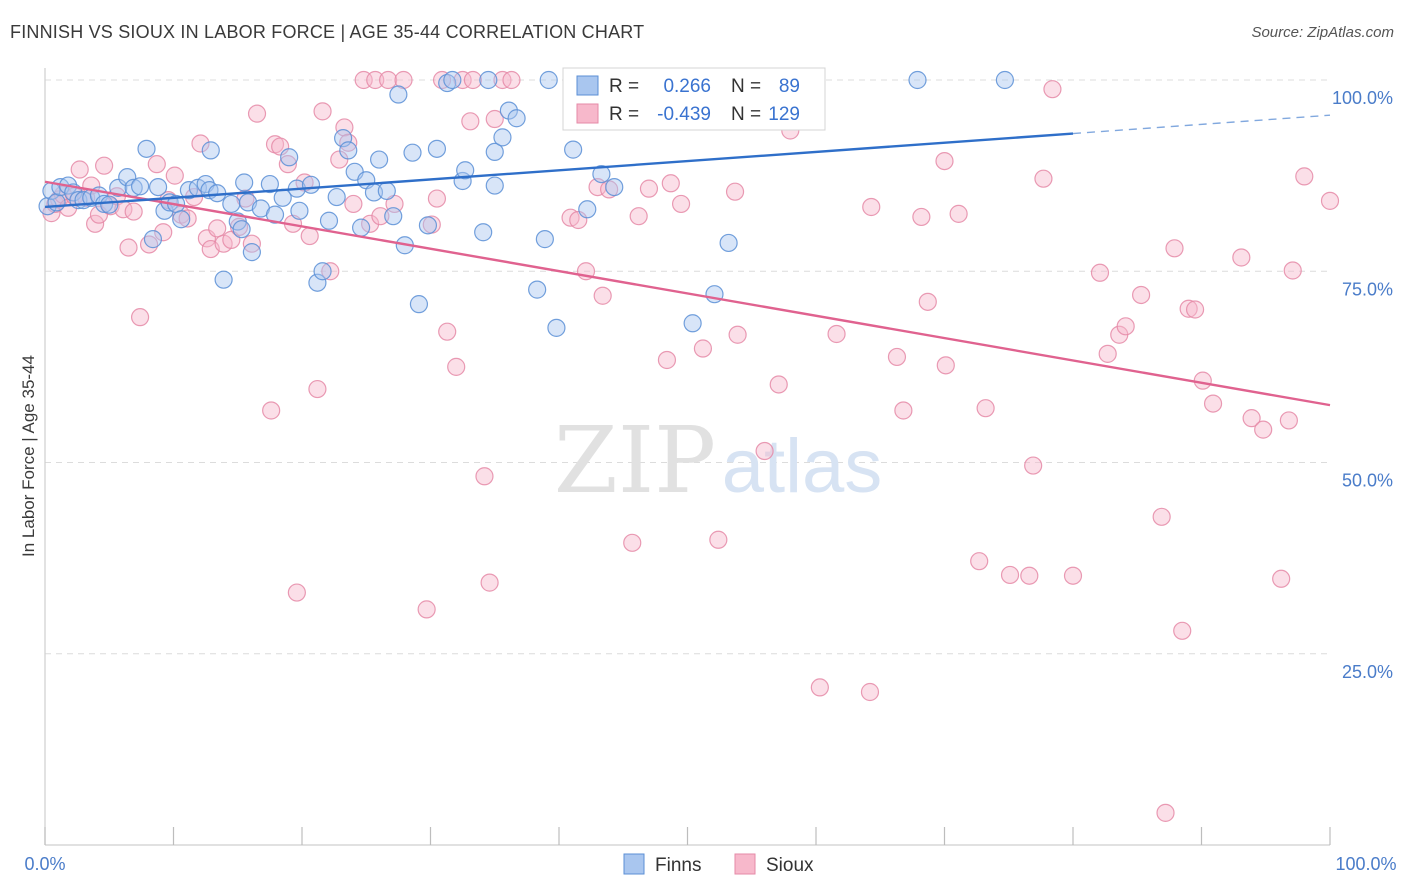 The width and height of the screenshot is (1406, 892). Describe the element at coordinates (694, 99) in the screenshot. I see `stats-legend: R = 0.266 N = 89 R = -0.439 N = 129` at that location.